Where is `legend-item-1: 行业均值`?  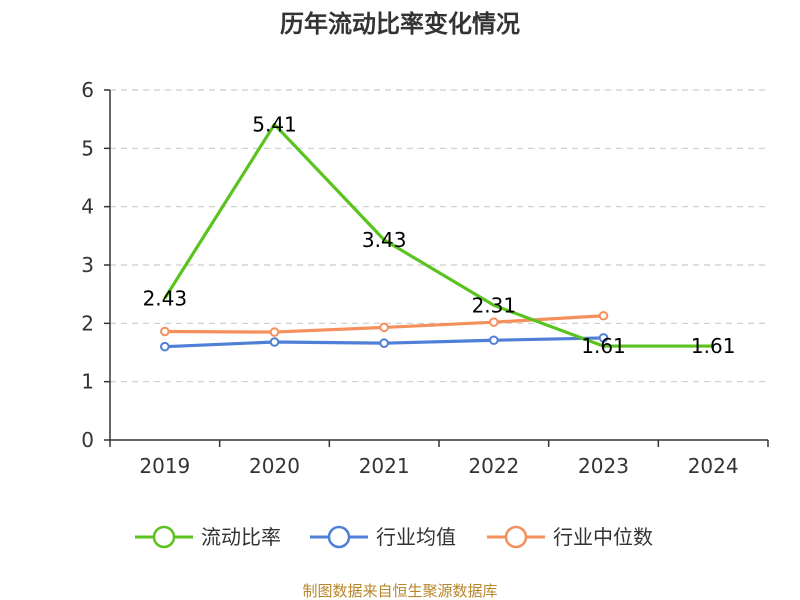
legend-item-1: 行业均值 is located at coordinates (383, 537).